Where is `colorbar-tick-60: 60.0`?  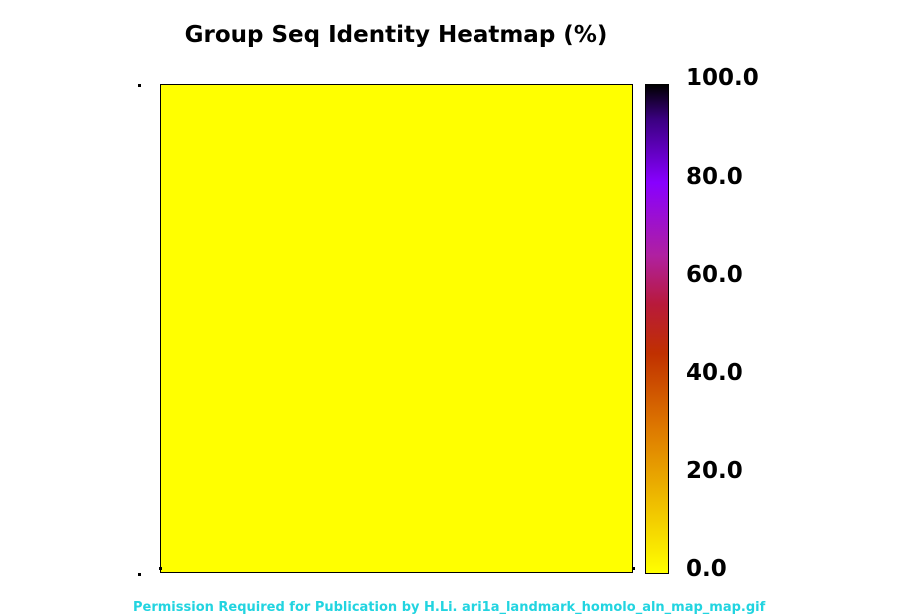
colorbar-tick-60: 60.0 is located at coordinates (714, 275).